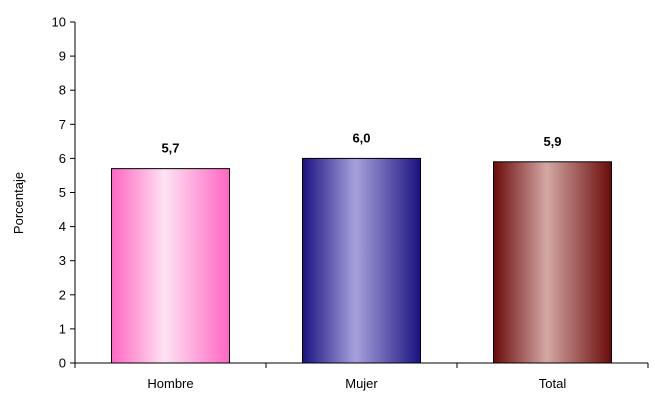 This screenshot has height=396, width=655. What do you see at coordinates (18, 203) in the screenshot?
I see `y-axis-title: Porcentaje` at bounding box center [18, 203].